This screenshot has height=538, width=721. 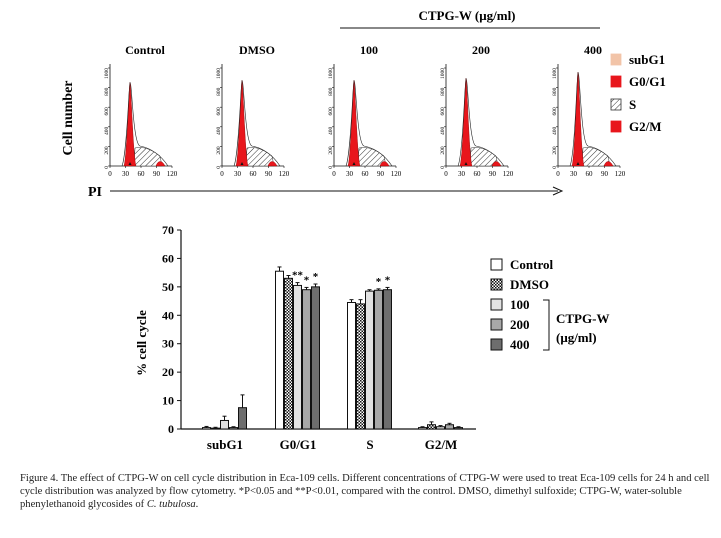 What do you see at coordinates (531, 264) in the screenshot?
I see `bar-legend-label: Control` at bounding box center [531, 264].